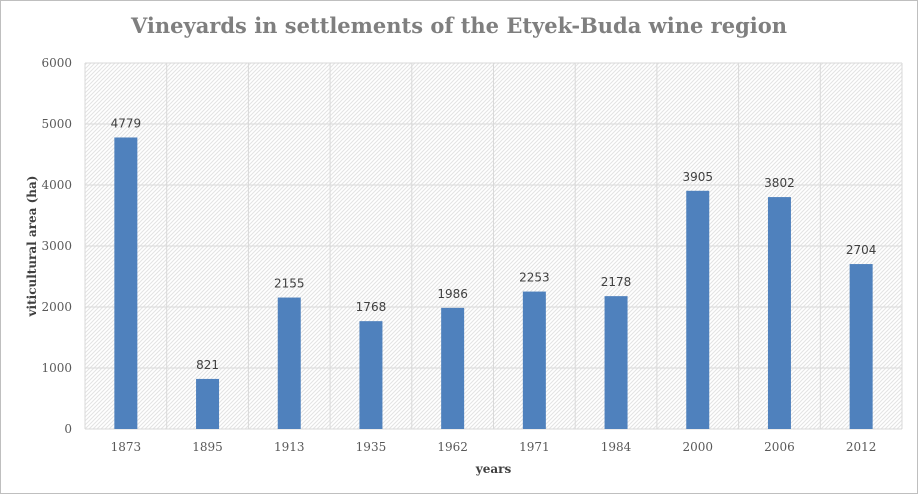  I want to click on data-label: 2704, so click(861, 250).